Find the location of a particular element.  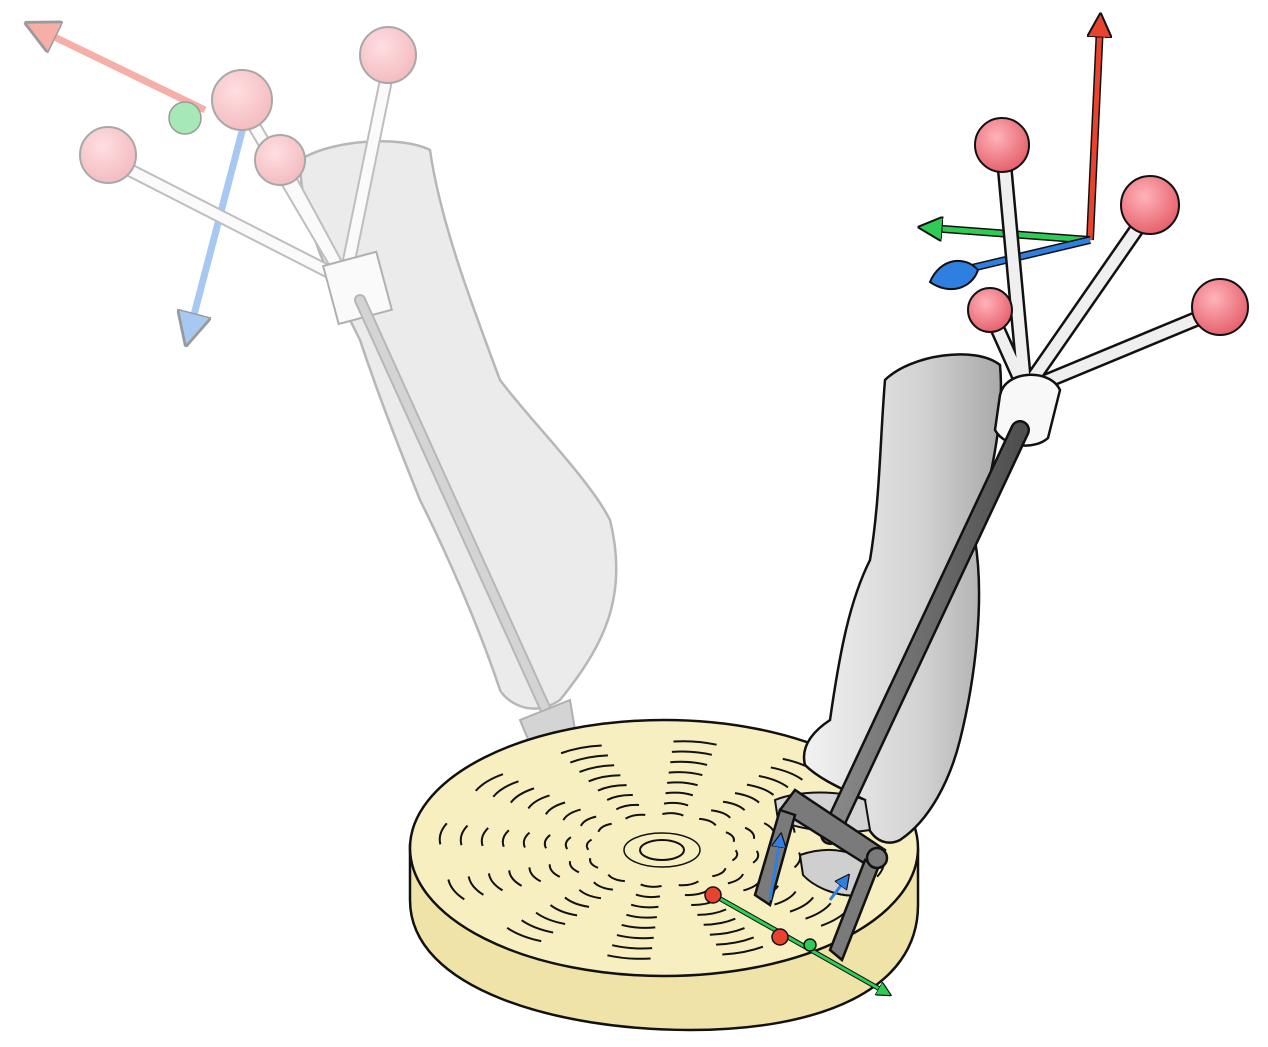

ghost-hand is located at coordinates (458, 425).